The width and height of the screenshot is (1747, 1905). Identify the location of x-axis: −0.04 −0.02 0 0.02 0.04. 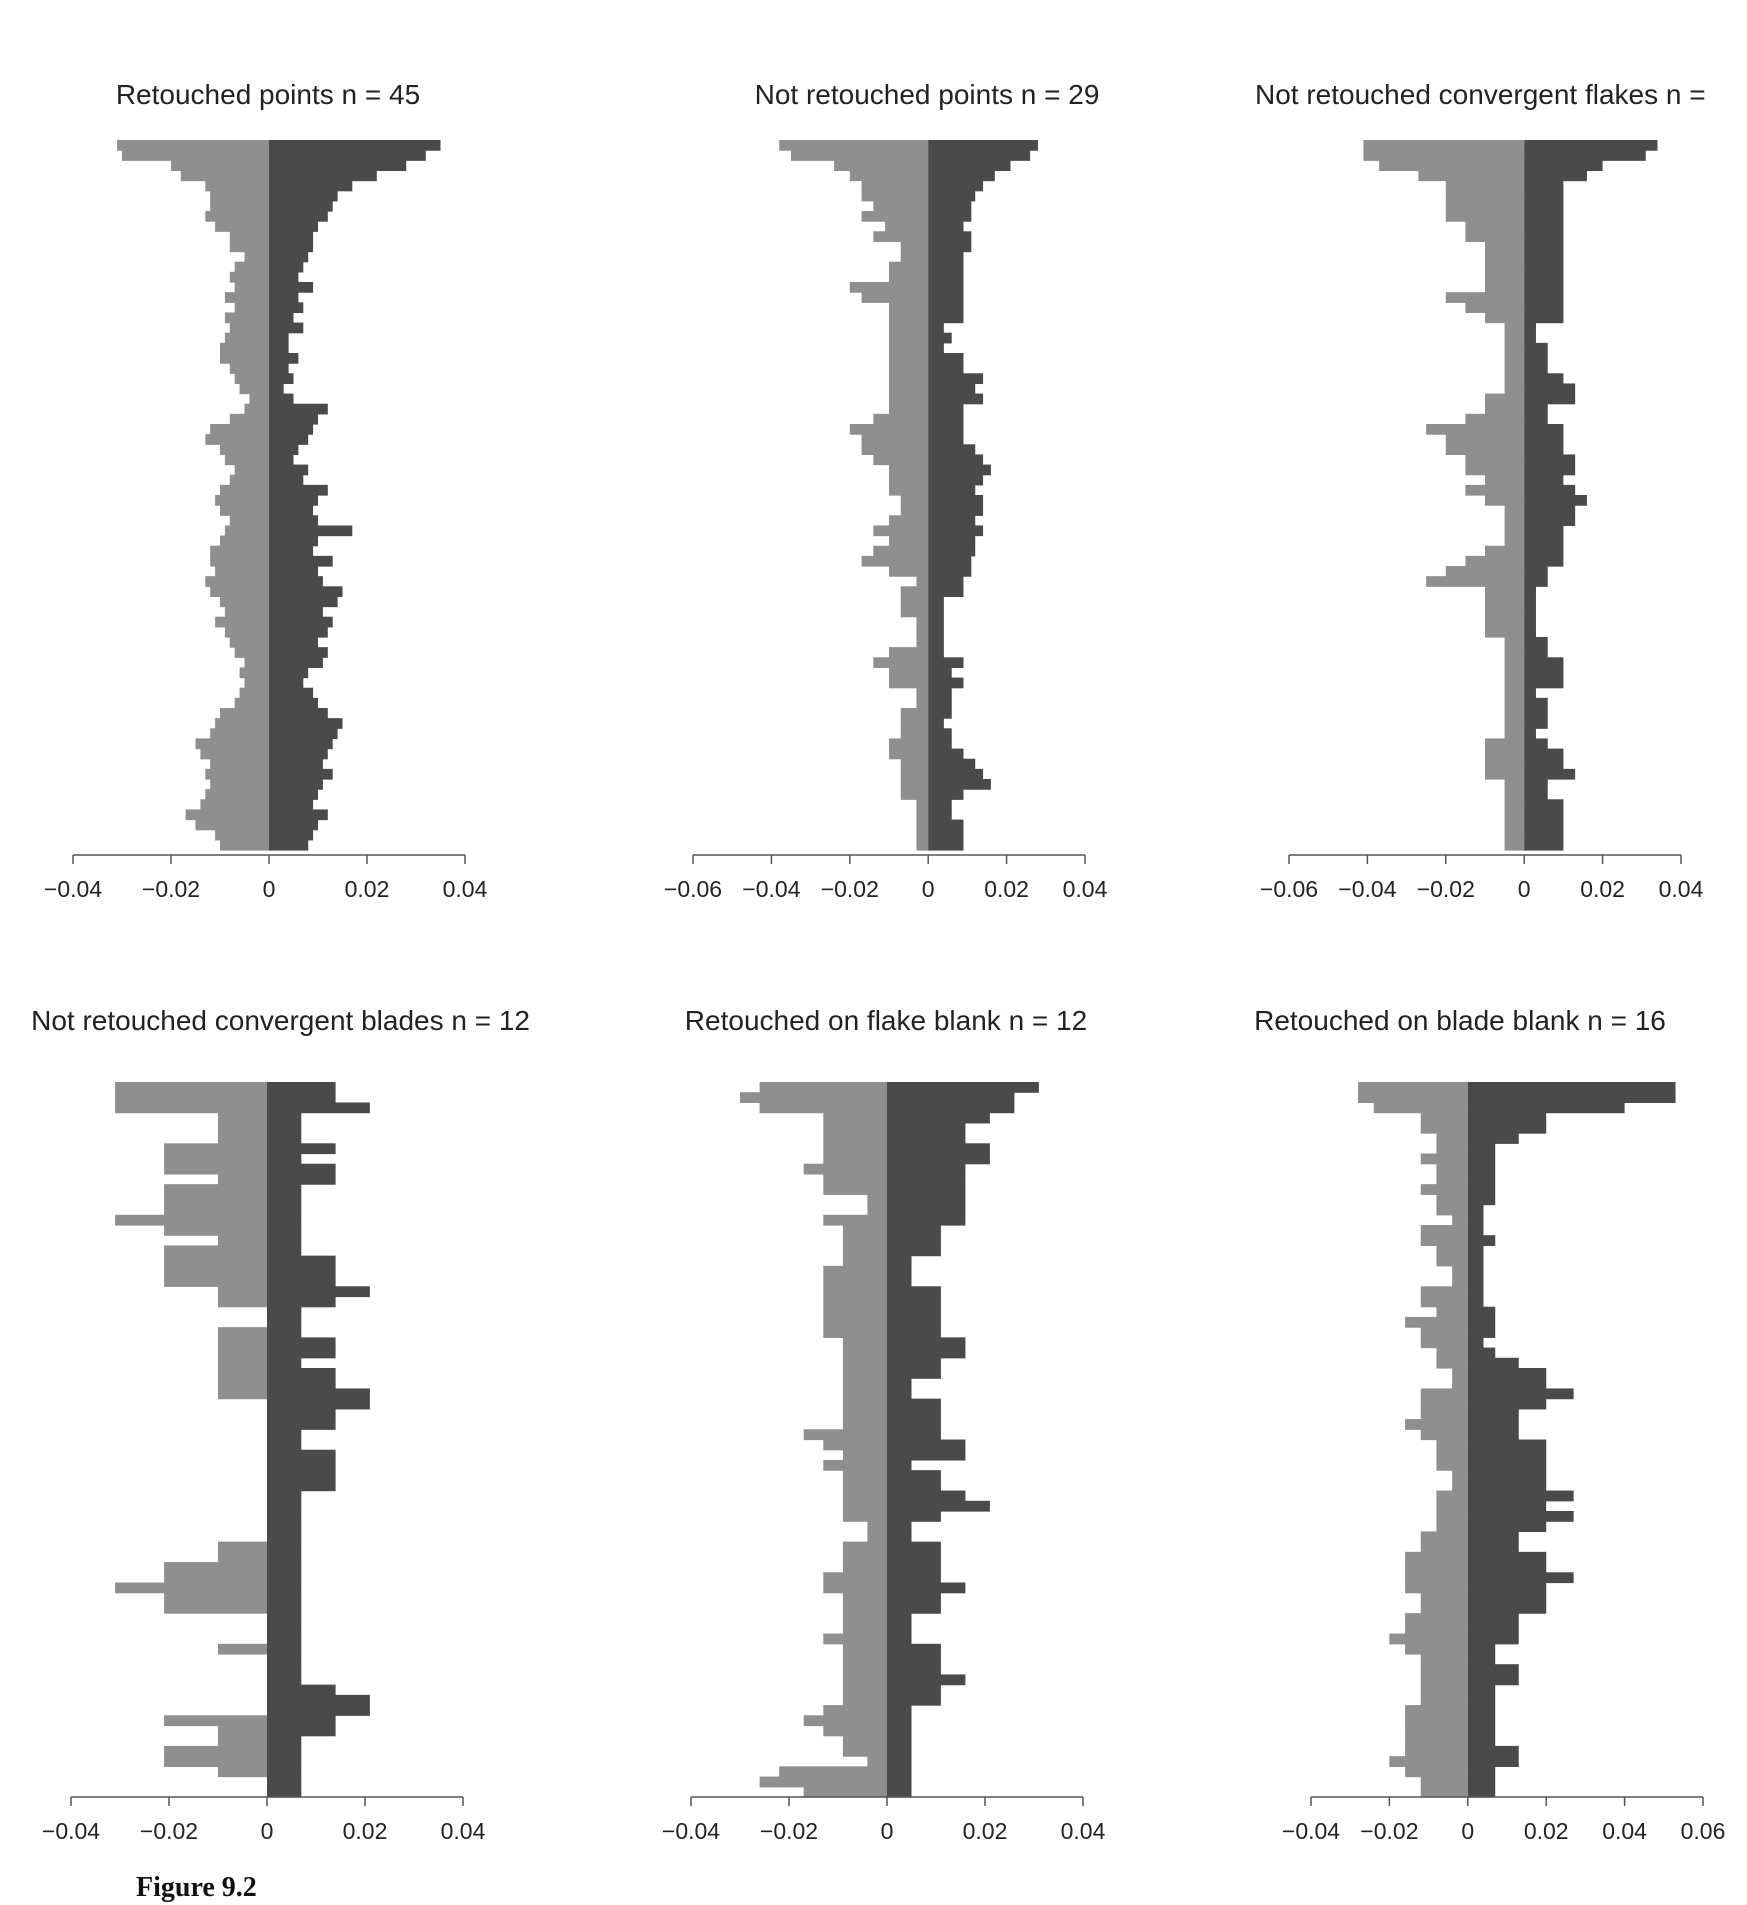
(266, 878).